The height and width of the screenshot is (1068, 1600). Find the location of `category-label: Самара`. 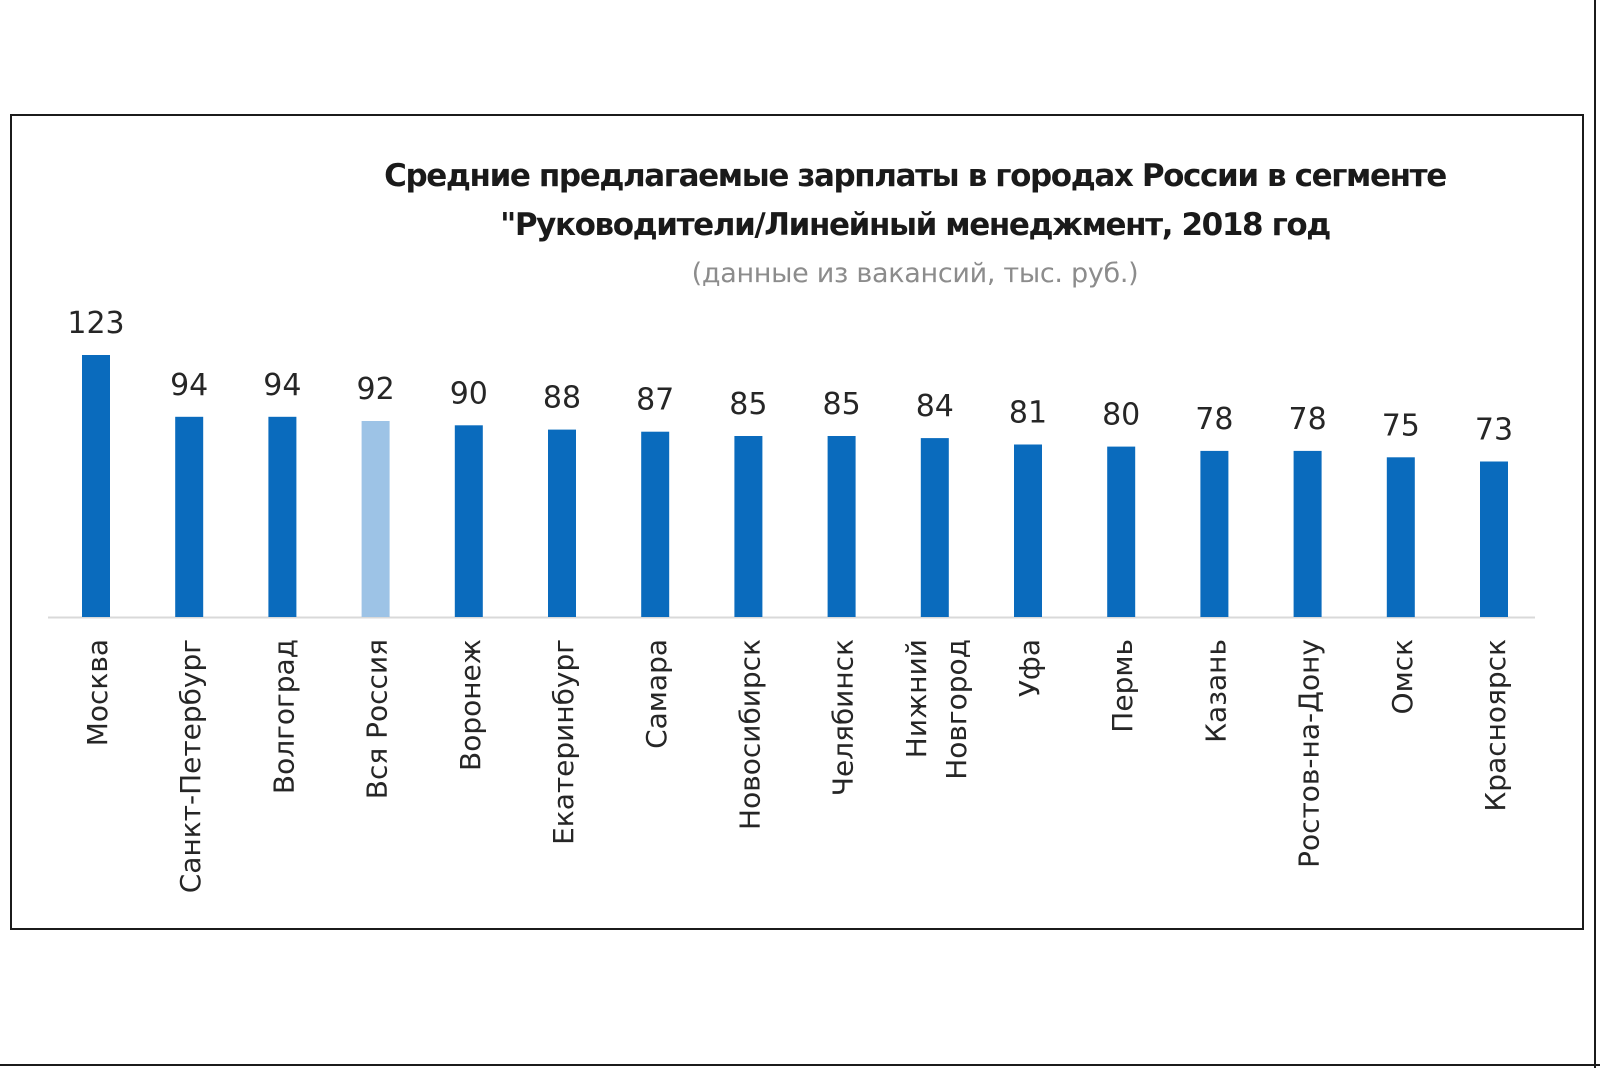

category-label: Самара is located at coordinates (656, 694).